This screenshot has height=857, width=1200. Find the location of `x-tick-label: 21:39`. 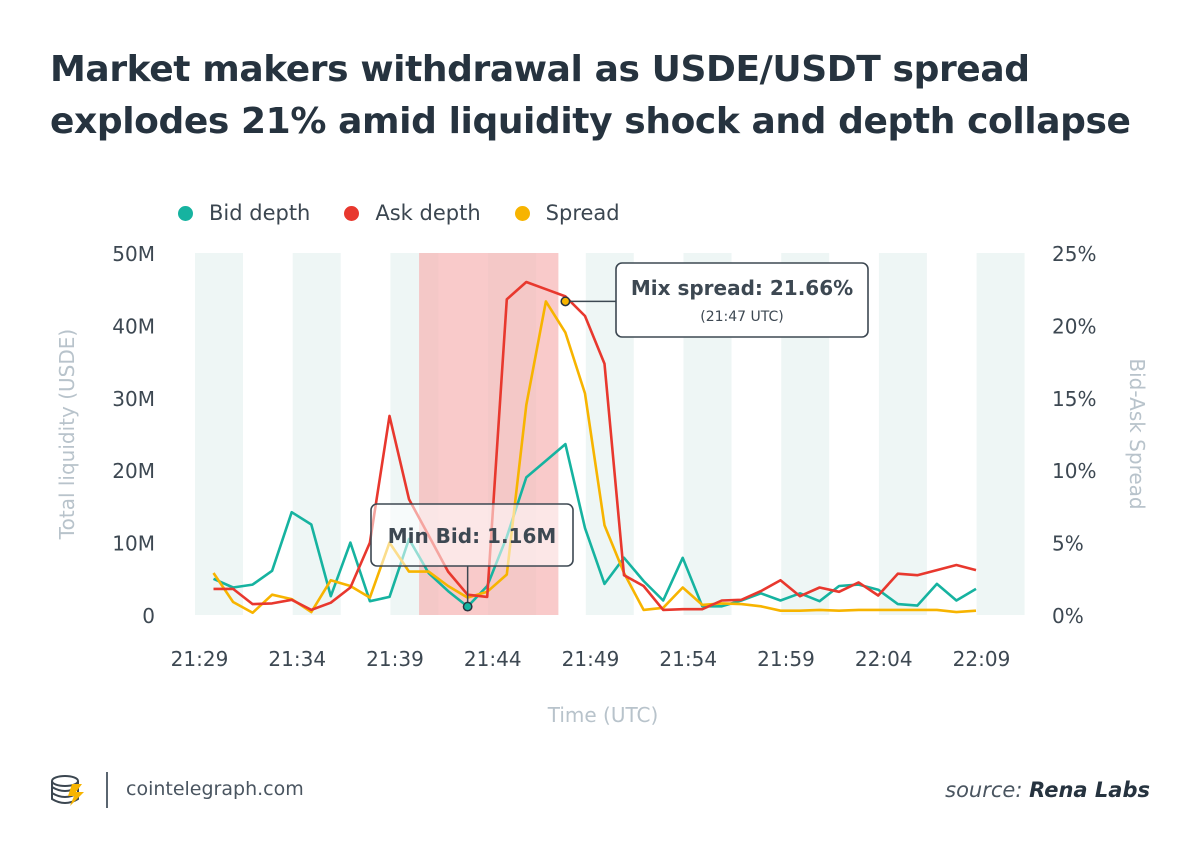

x-tick-label: 21:39 is located at coordinates (395, 659).